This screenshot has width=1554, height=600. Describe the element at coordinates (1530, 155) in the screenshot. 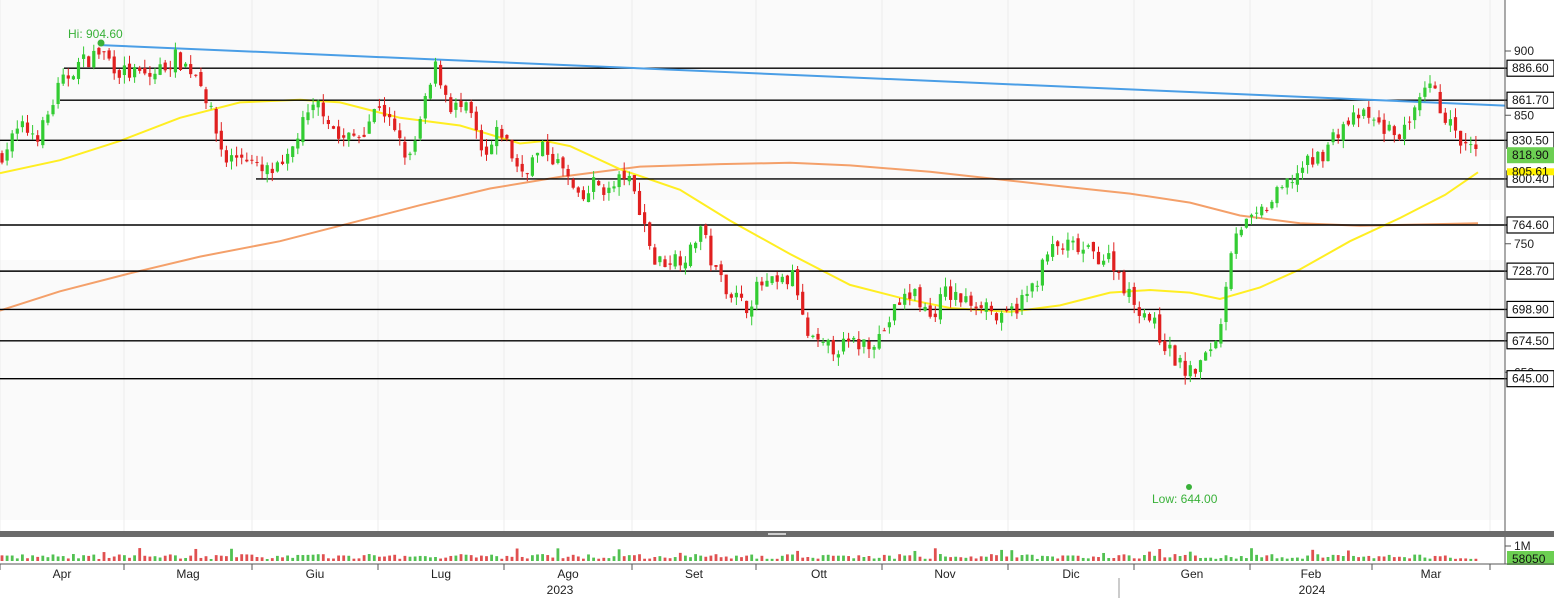

I see `last-price-label: 818.90` at that location.